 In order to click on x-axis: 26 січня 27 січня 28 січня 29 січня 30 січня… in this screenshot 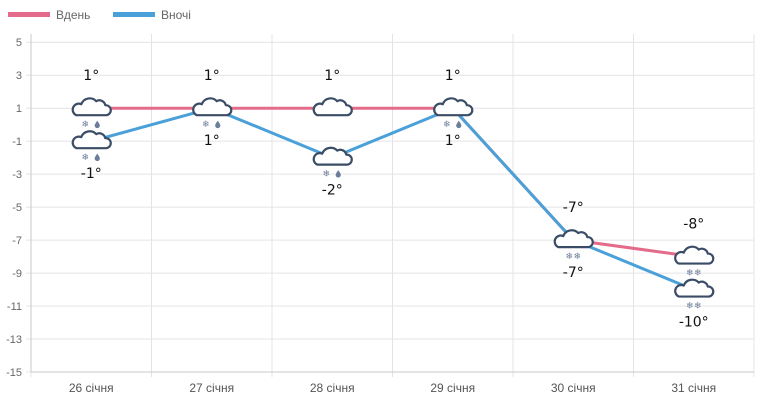, I will do `click(392, 388)`.